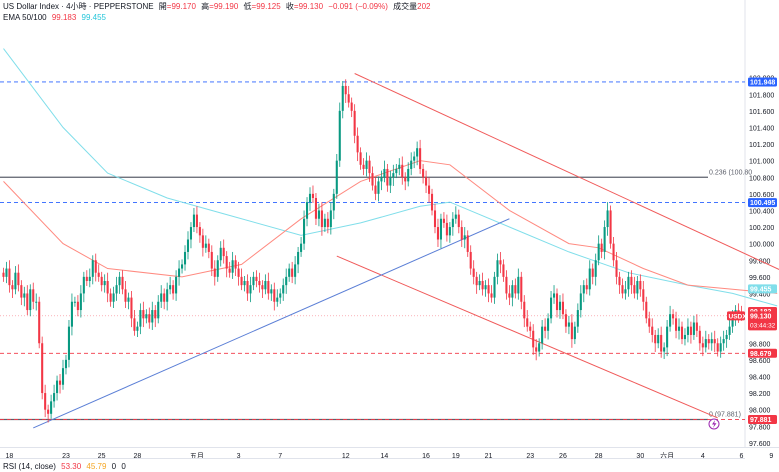  Describe the element at coordinates (703, 456) in the screenshot. I see `x-tick-label: 4` at that location.